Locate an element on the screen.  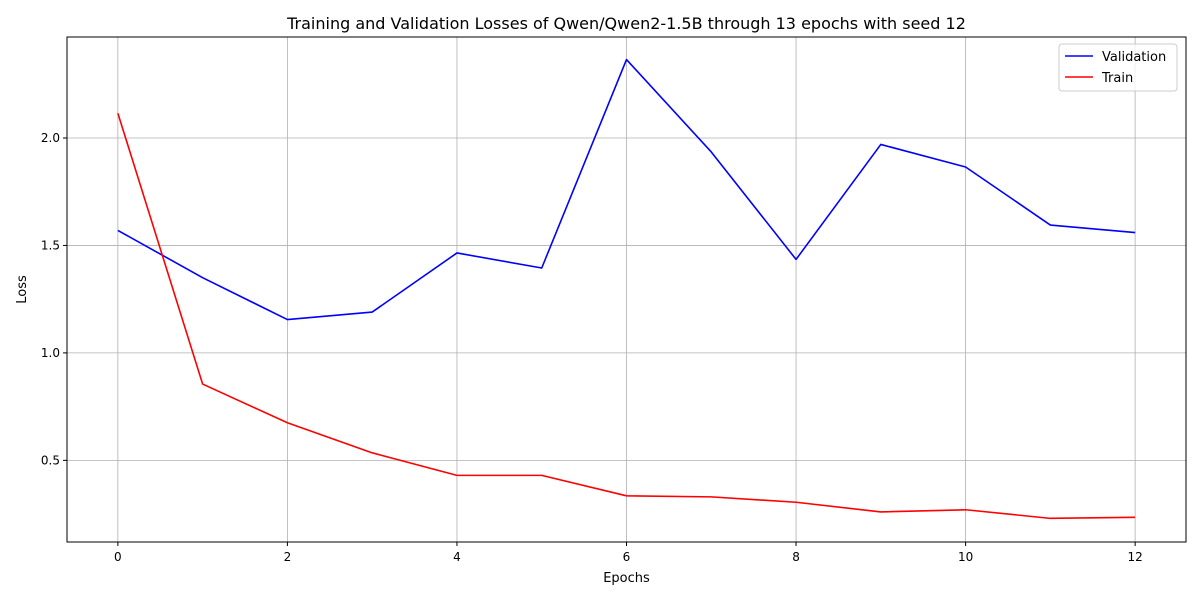
x-tick-label: 0 is located at coordinates (118, 557).